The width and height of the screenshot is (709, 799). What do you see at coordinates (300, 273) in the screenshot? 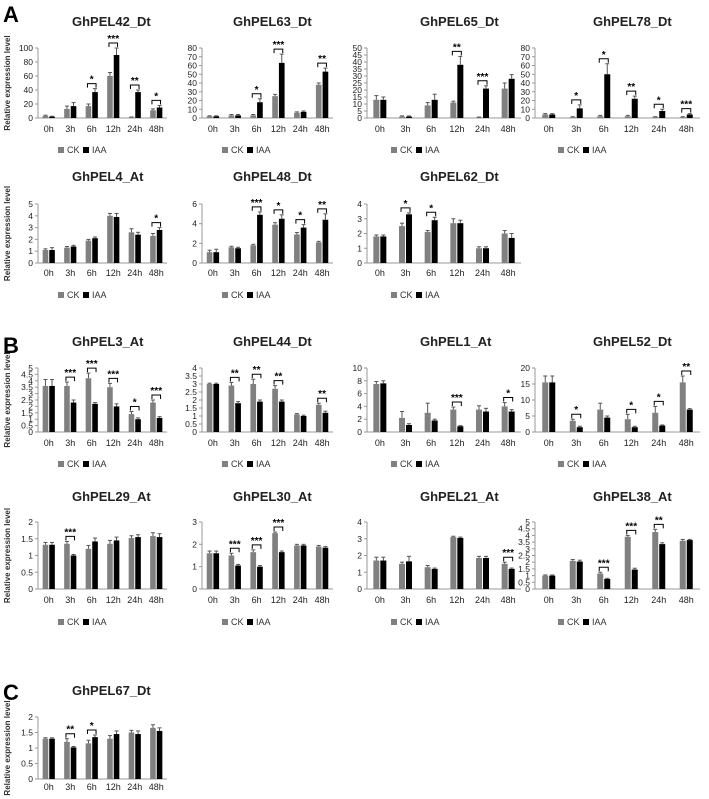
I see `x-tick-label: 24h` at bounding box center [300, 273].